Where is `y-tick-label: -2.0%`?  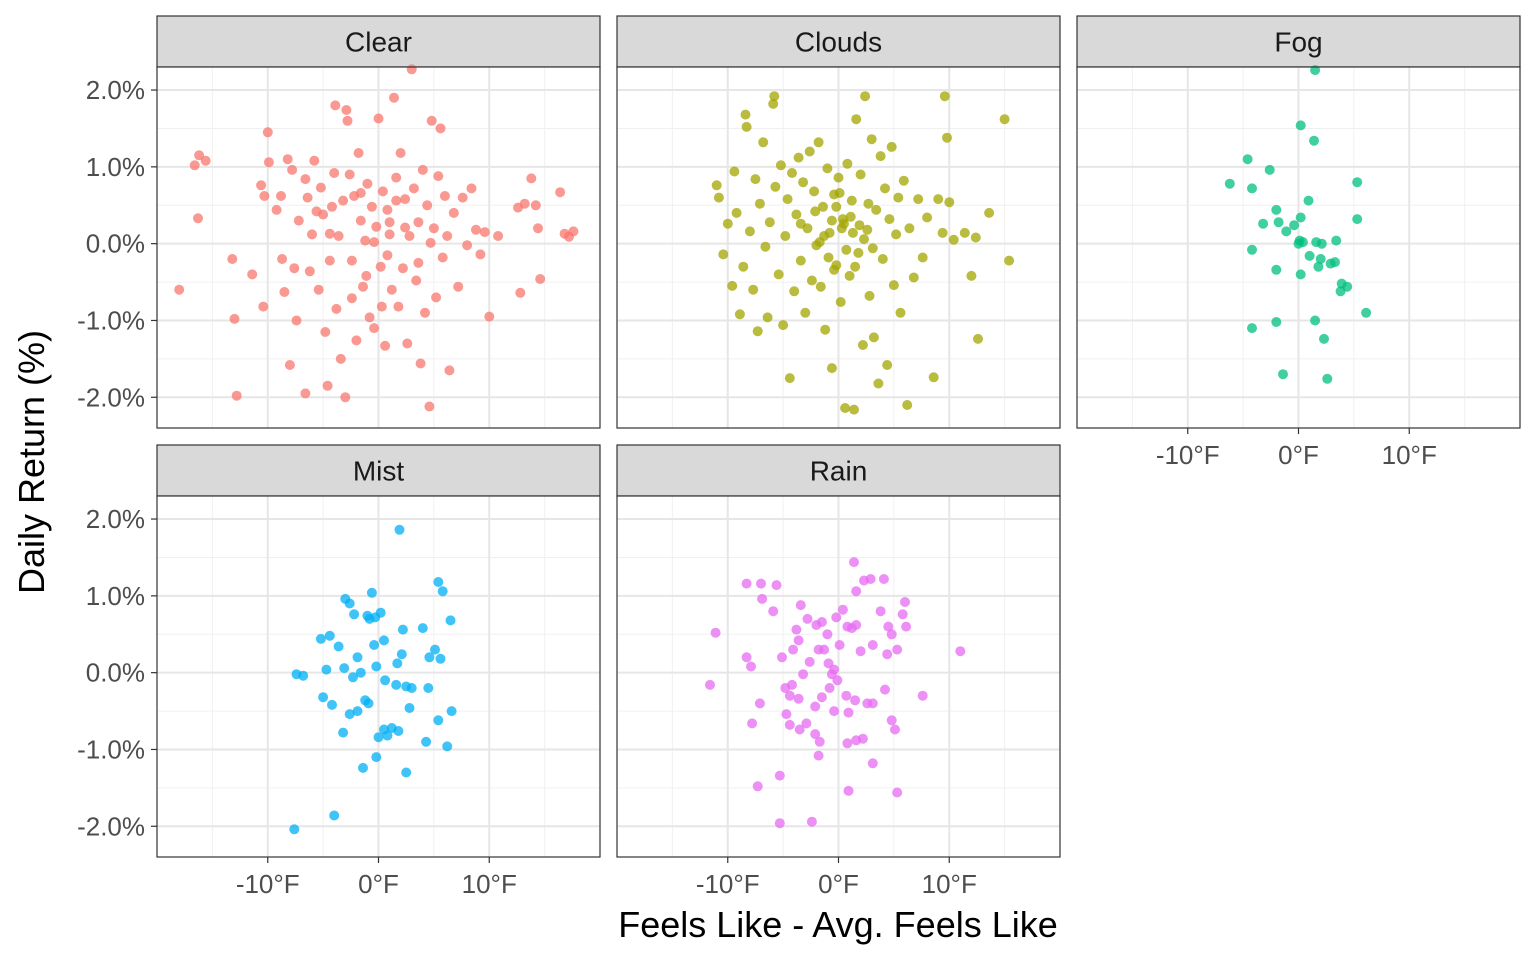
y-tick-label: -2.0% is located at coordinates (111, 826).